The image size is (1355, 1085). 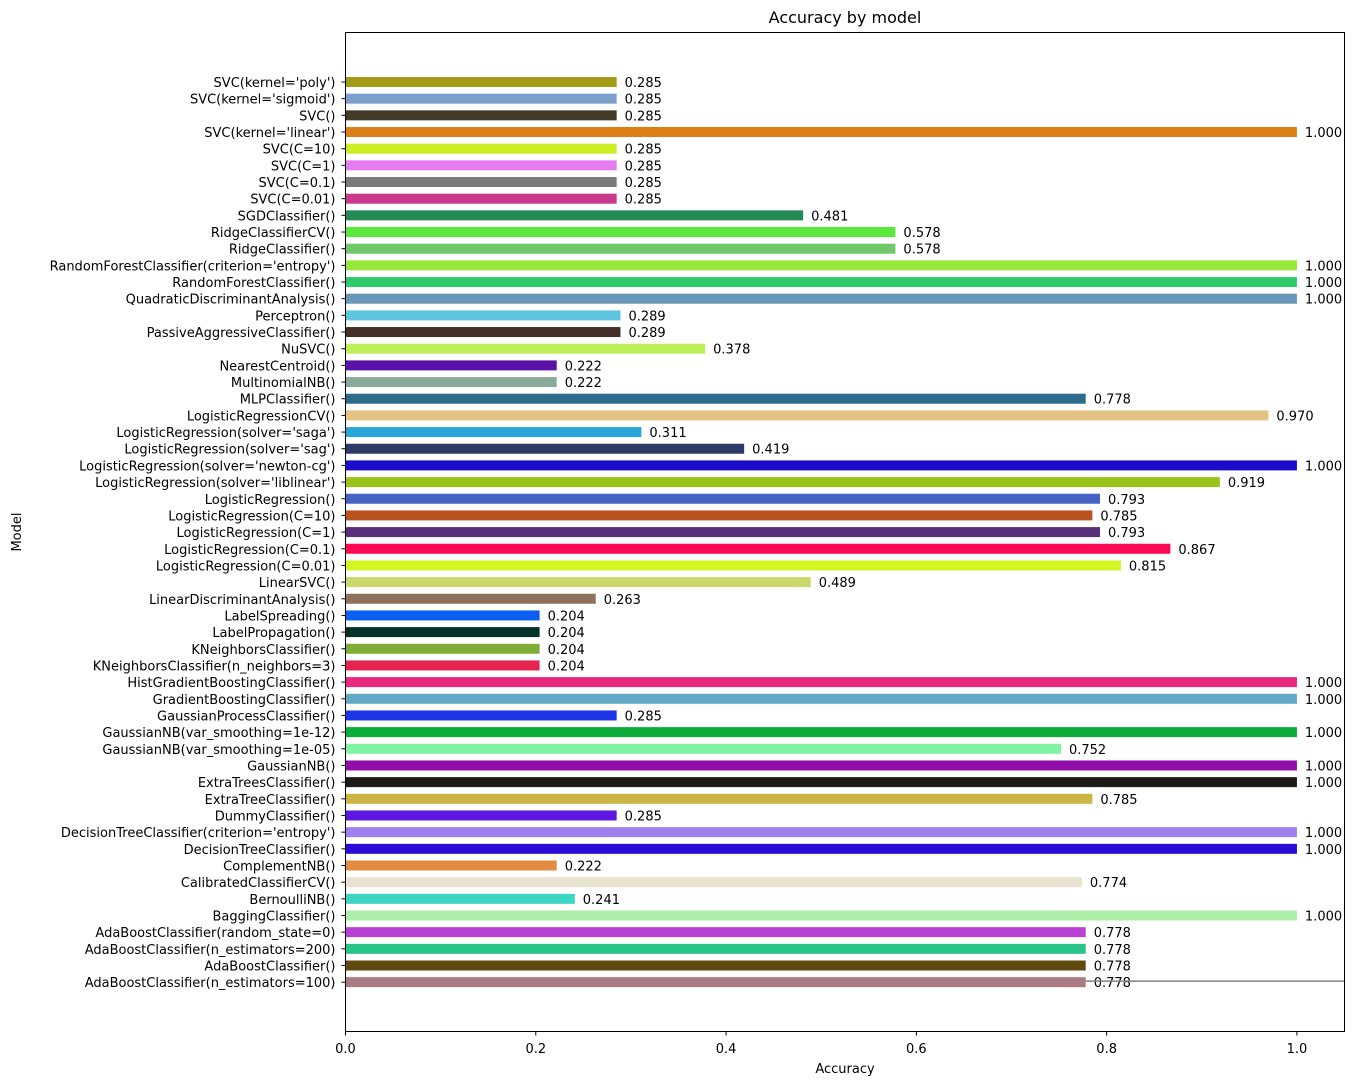 I want to click on y-tick-label: QuadraticDiscriminantAnalysis(), so click(x=231, y=300).